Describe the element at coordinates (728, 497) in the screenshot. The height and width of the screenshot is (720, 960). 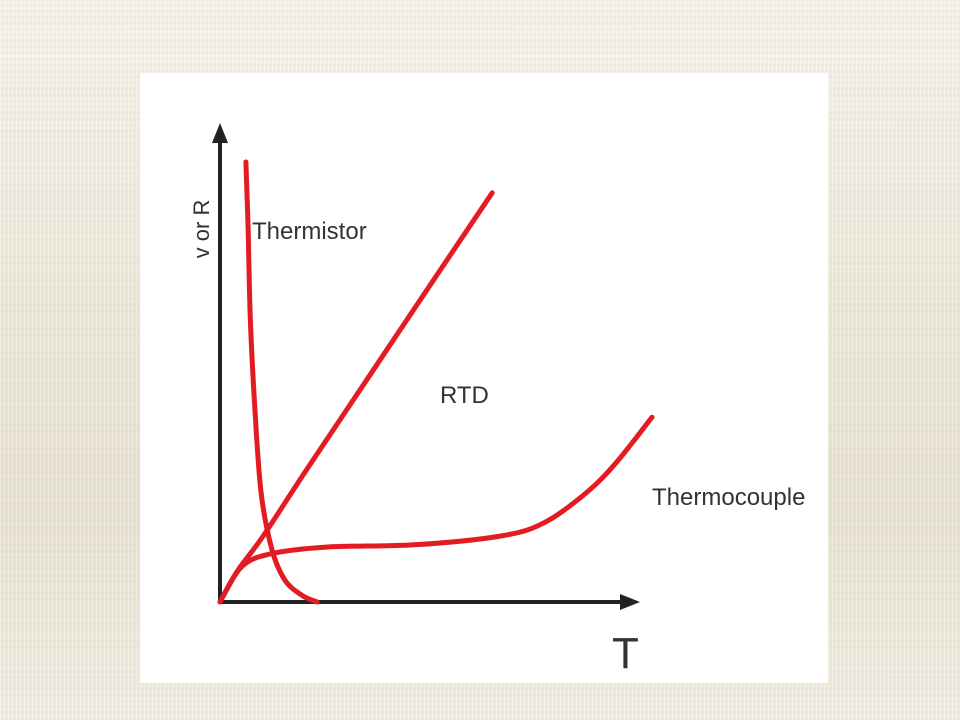
I see `series-label-thermocouple: Thermocouple` at that location.